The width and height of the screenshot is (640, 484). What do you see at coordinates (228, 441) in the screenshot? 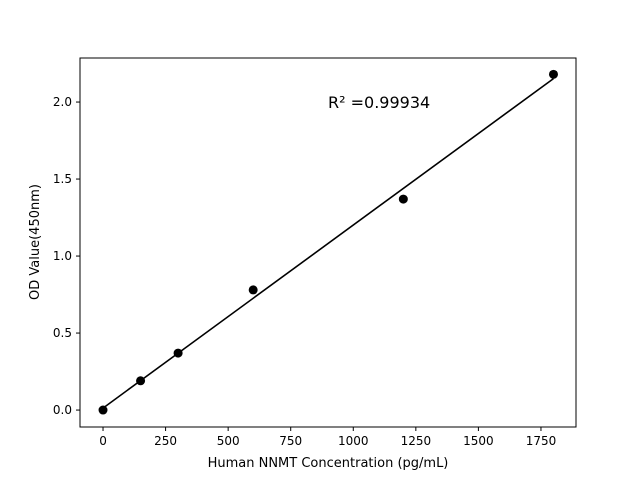
I see `x-tick-label: 500` at bounding box center [228, 441].